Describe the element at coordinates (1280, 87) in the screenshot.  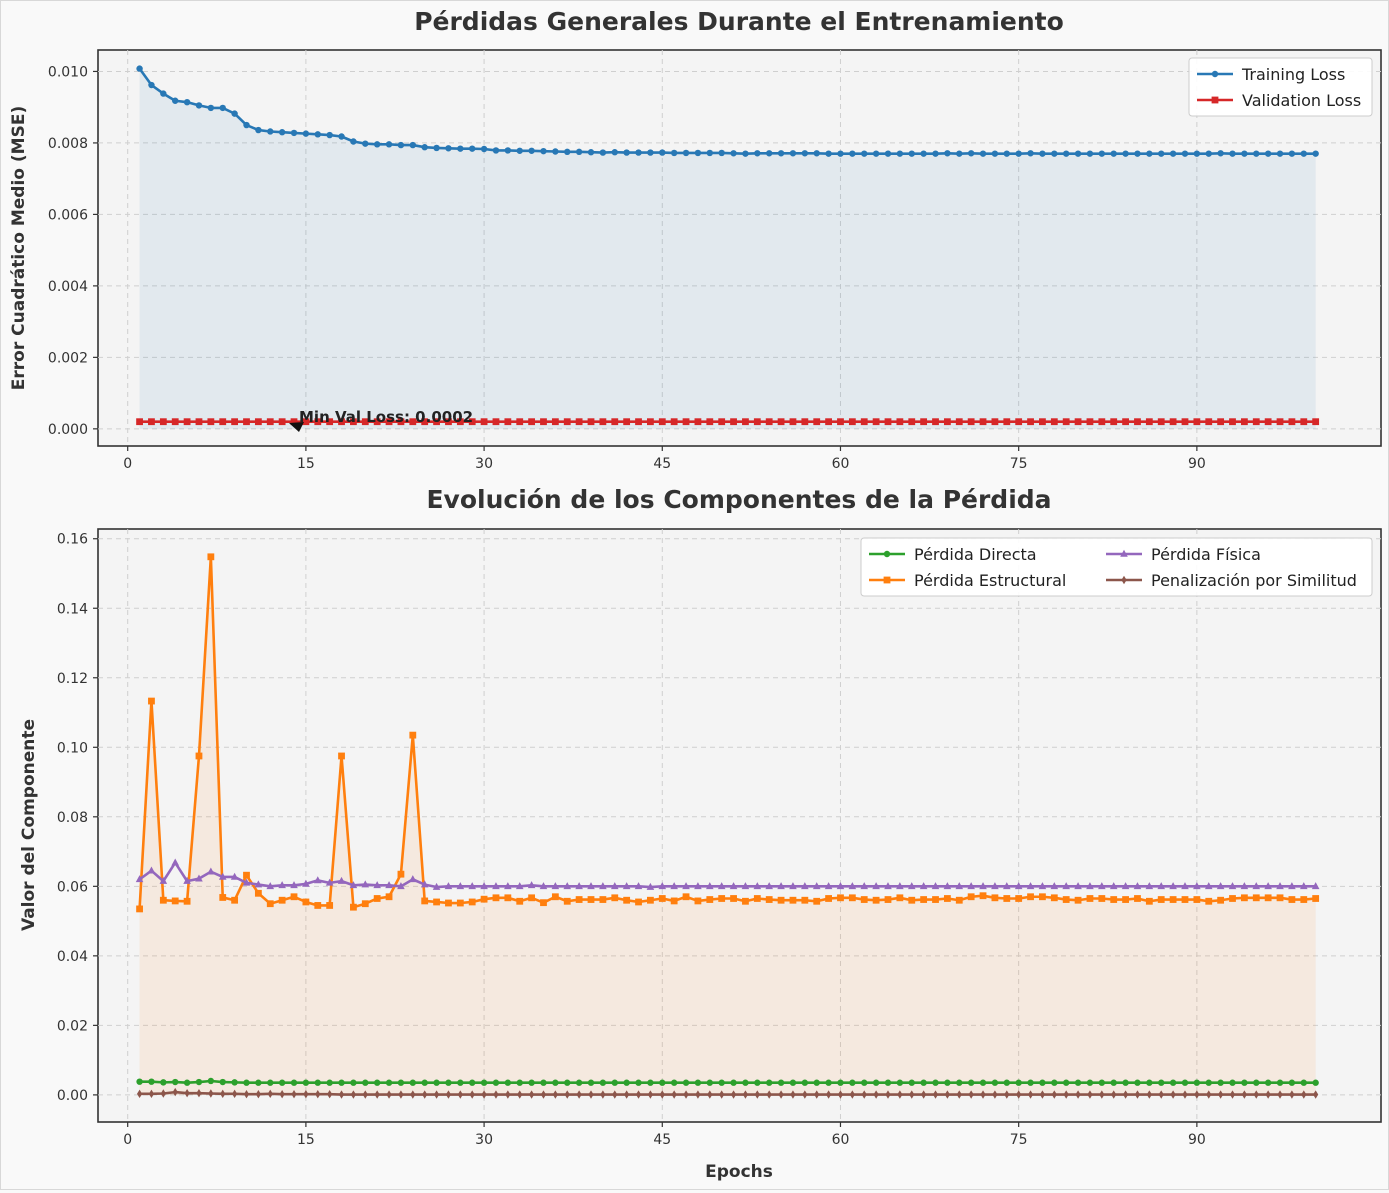
I see `legend-box` at that location.